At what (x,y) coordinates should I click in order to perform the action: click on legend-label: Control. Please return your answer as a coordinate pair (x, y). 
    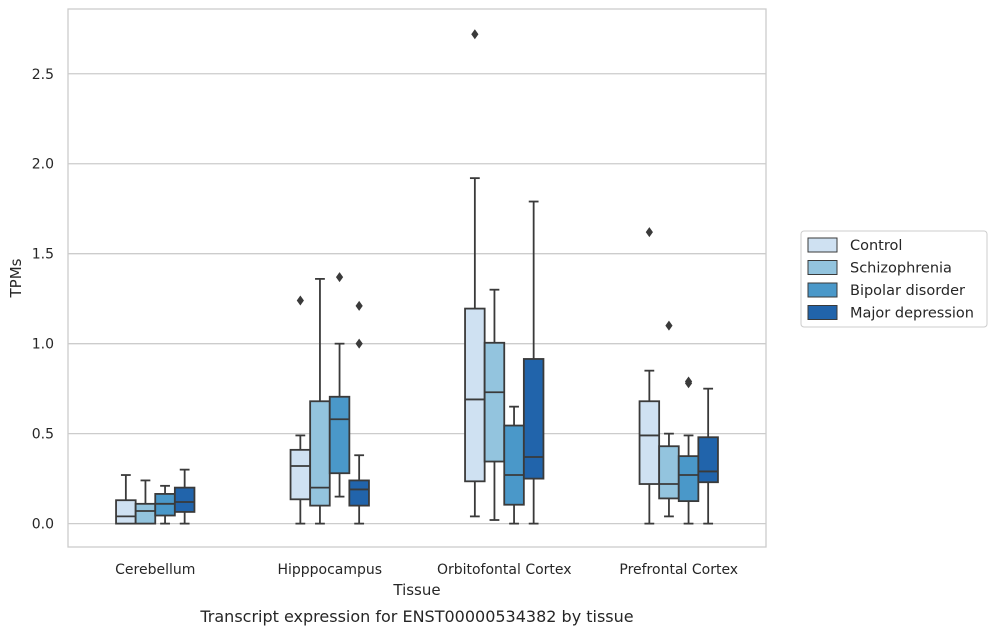
    Looking at the image, I should click on (876, 246).